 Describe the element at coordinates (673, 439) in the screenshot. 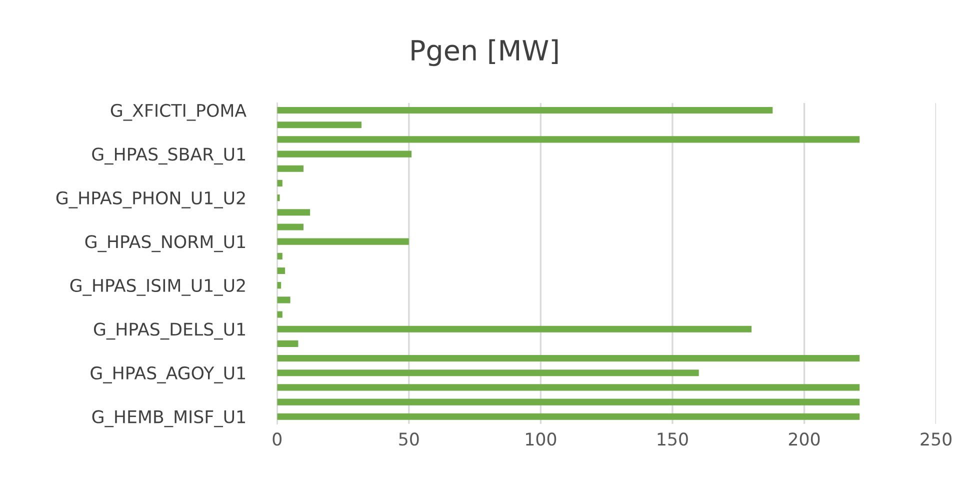

I see `x-tick-label: 150` at that location.